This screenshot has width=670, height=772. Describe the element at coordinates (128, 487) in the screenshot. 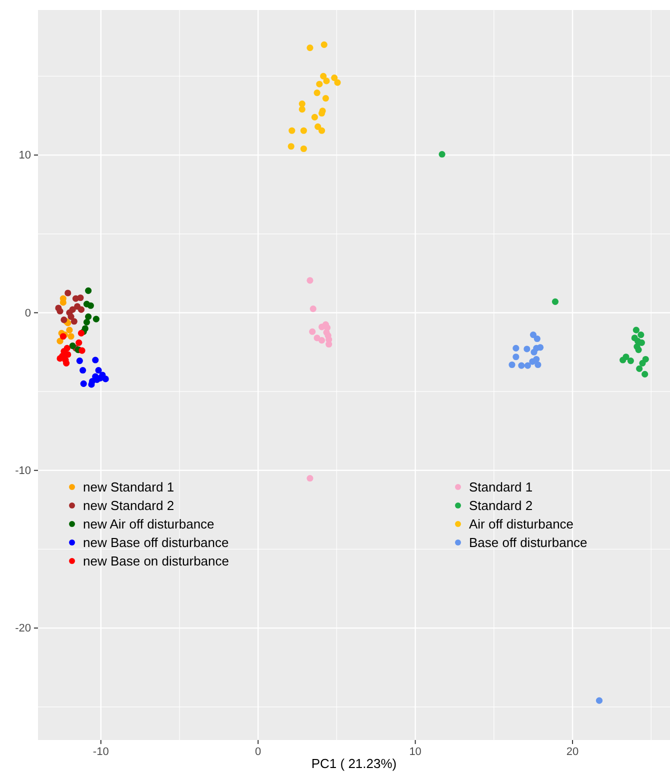

I see `legend-label: new Standard 1` at that location.